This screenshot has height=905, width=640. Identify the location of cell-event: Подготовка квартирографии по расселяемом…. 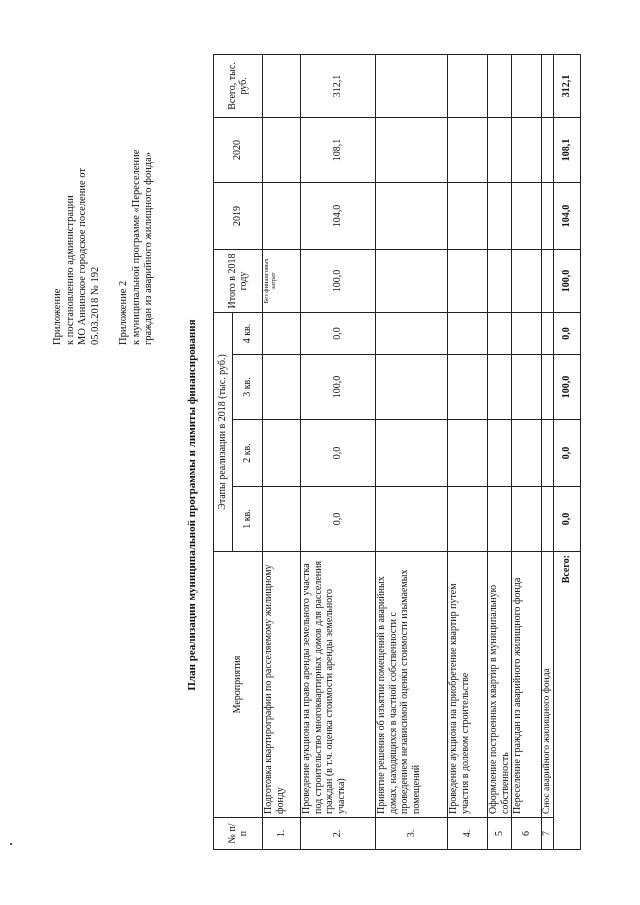
(281, 684).